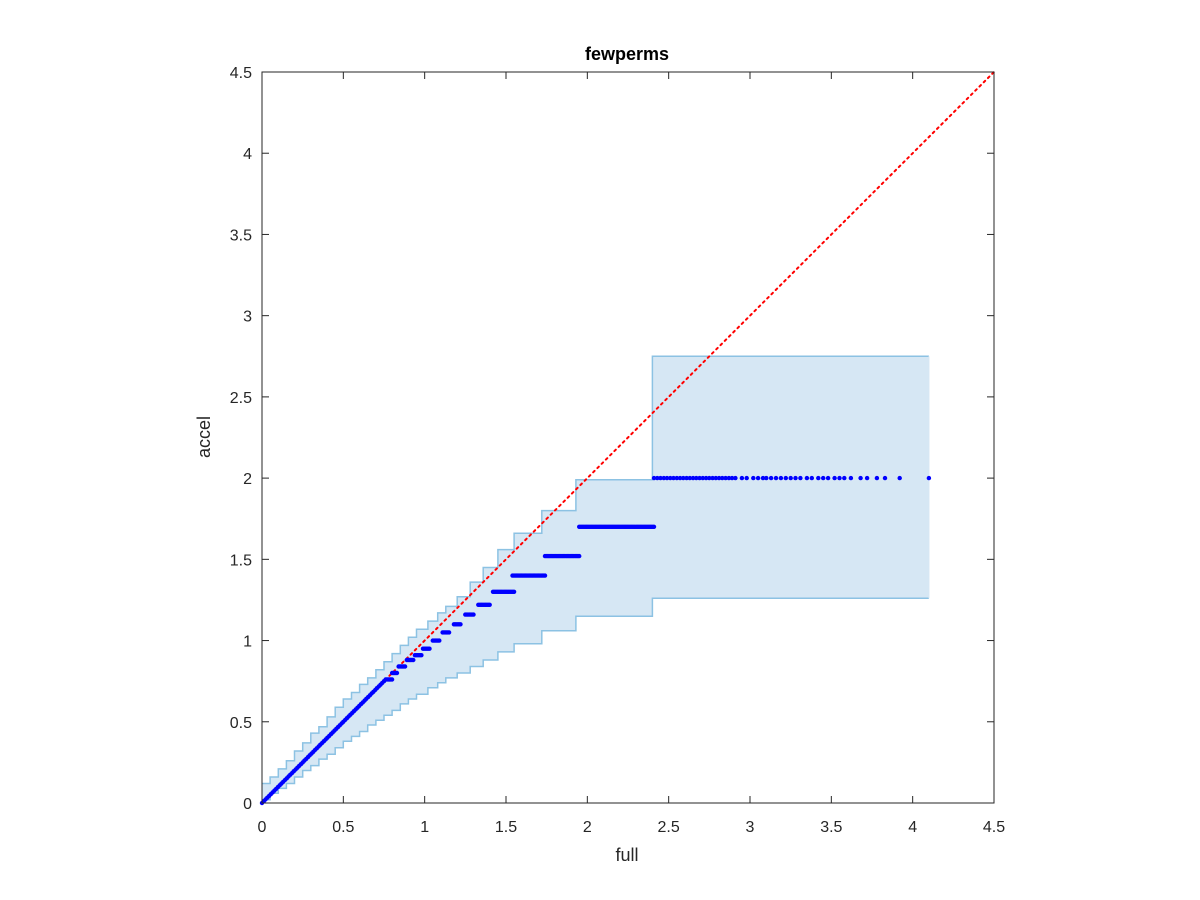 The height and width of the screenshot is (900, 1200). Describe the element at coordinates (247, 642) in the screenshot. I see `y-tick-label: 1` at that location.